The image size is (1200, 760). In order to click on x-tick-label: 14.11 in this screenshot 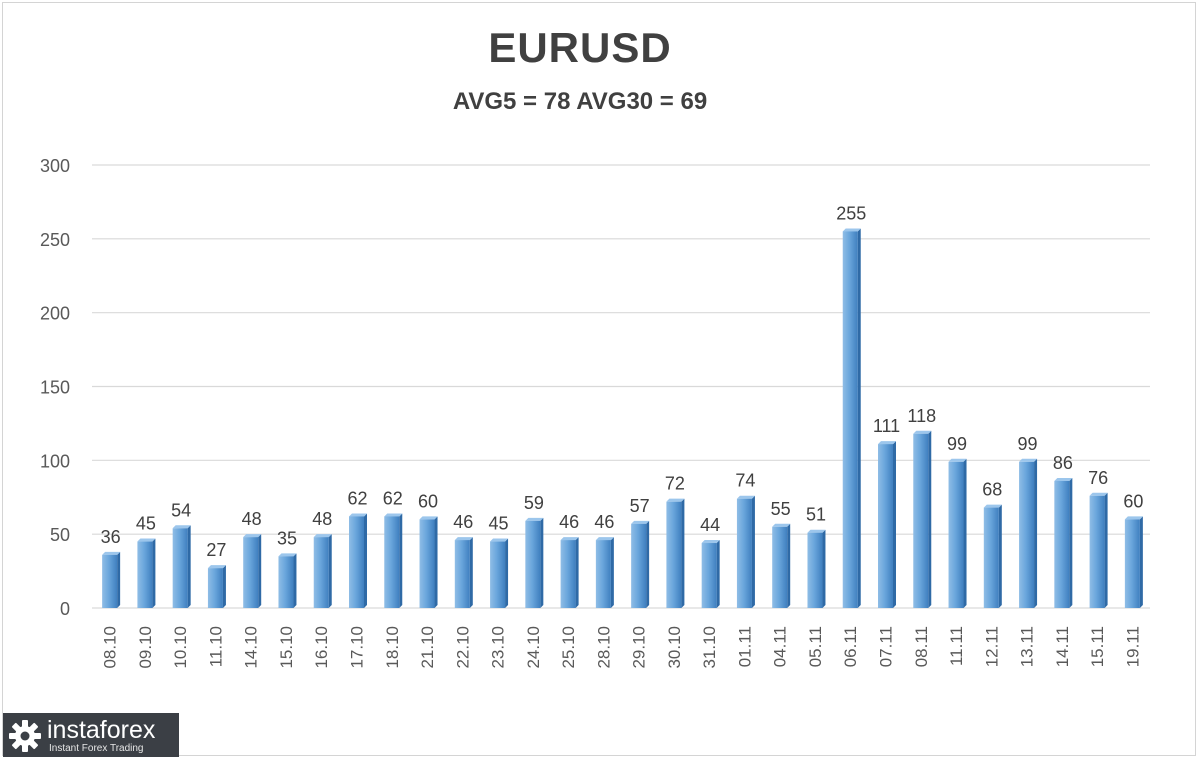, I will do `click(1062, 646)`.